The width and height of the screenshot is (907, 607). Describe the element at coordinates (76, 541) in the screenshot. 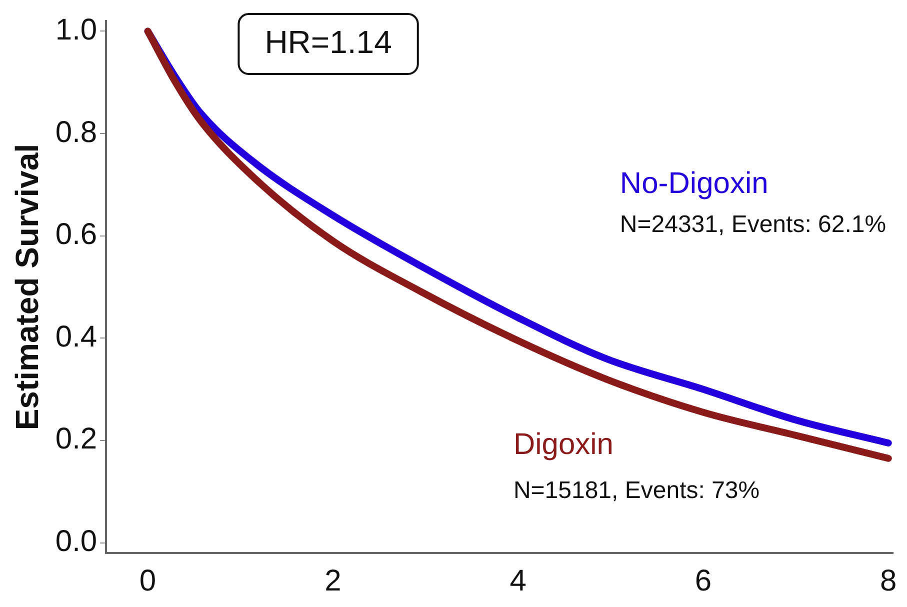

I see `y-tick-label: 0.0` at that location.